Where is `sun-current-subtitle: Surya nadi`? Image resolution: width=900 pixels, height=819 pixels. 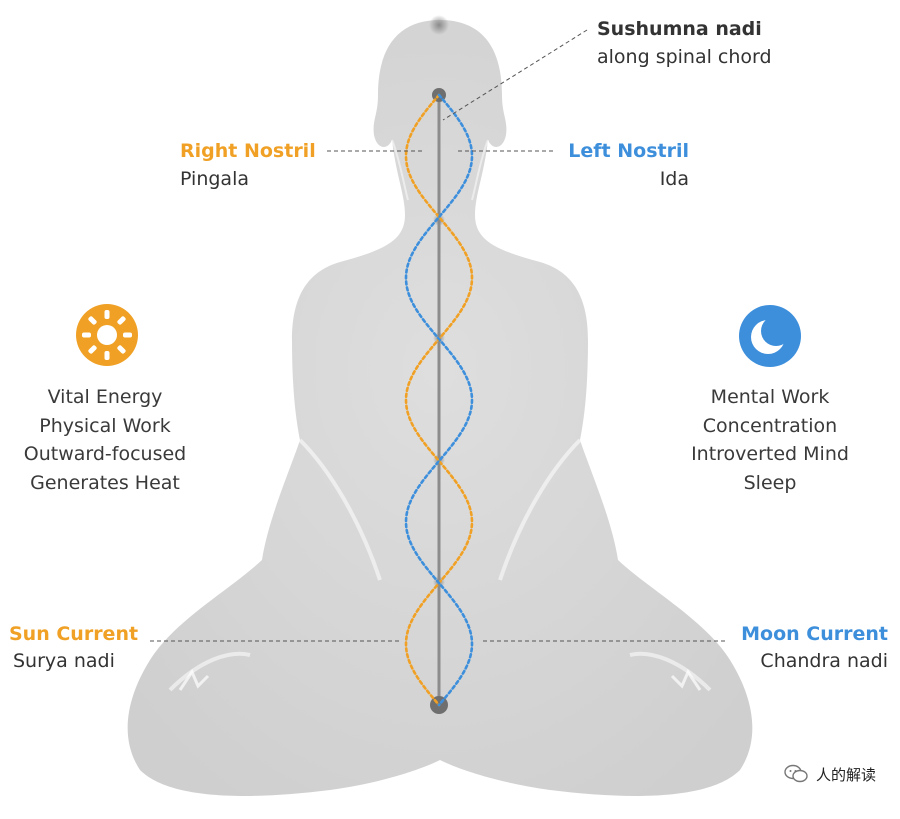 sun-current-subtitle: Surya nadi is located at coordinates (64, 661).